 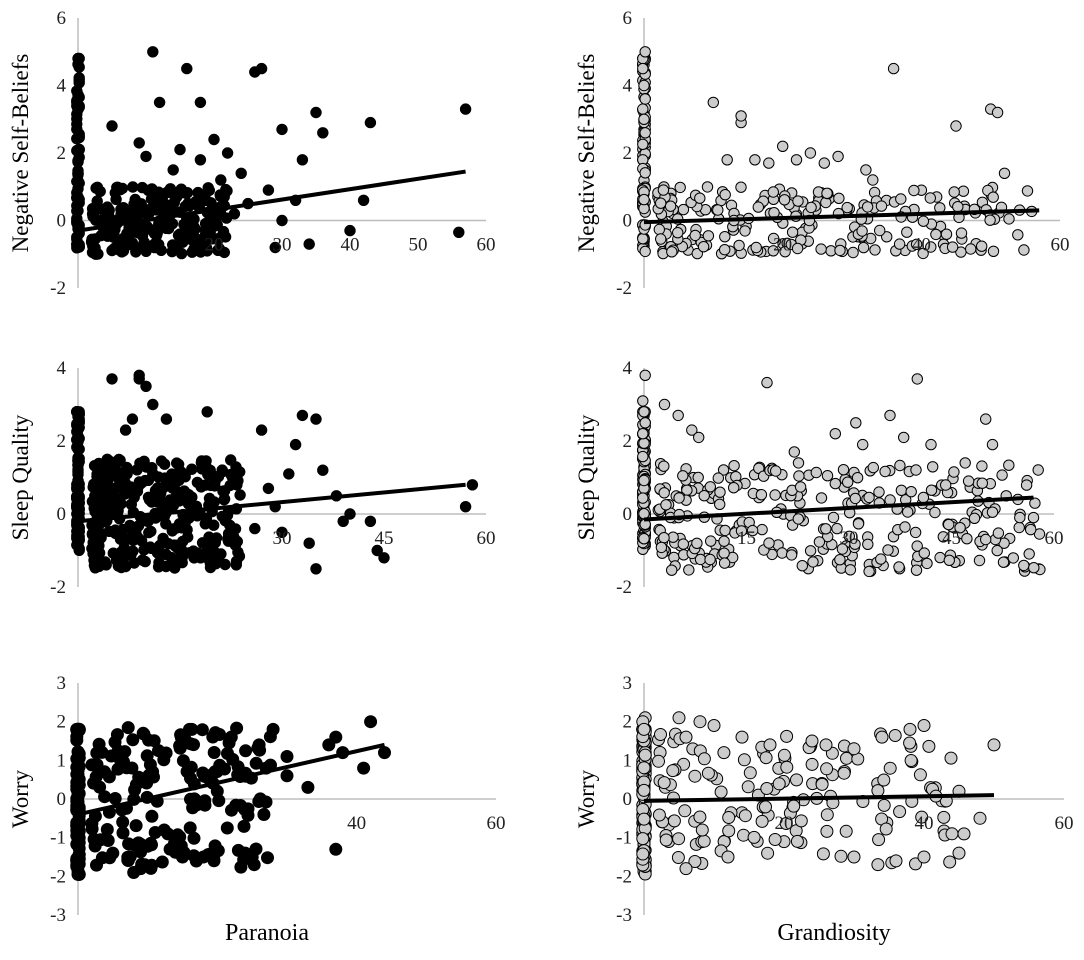 What do you see at coordinates (58, 915) in the screenshot?
I see `y-tick-label: -3` at bounding box center [58, 915].